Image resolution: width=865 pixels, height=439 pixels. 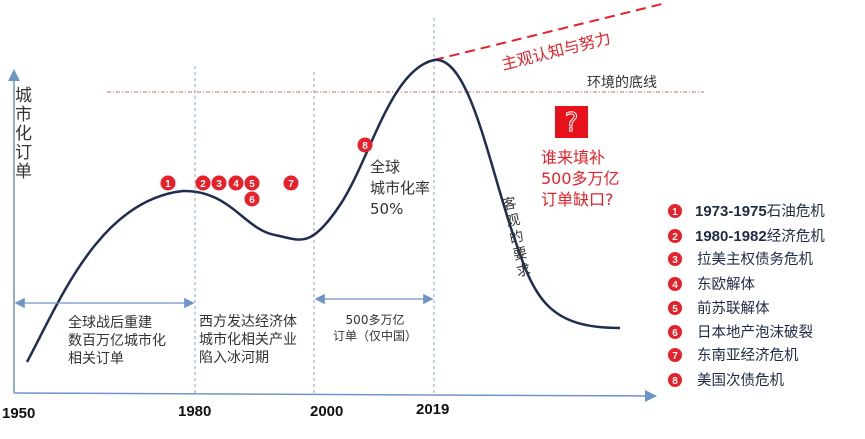 I want to click on legend-label: 日本地产泡沫破裂, so click(x=755, y=332).